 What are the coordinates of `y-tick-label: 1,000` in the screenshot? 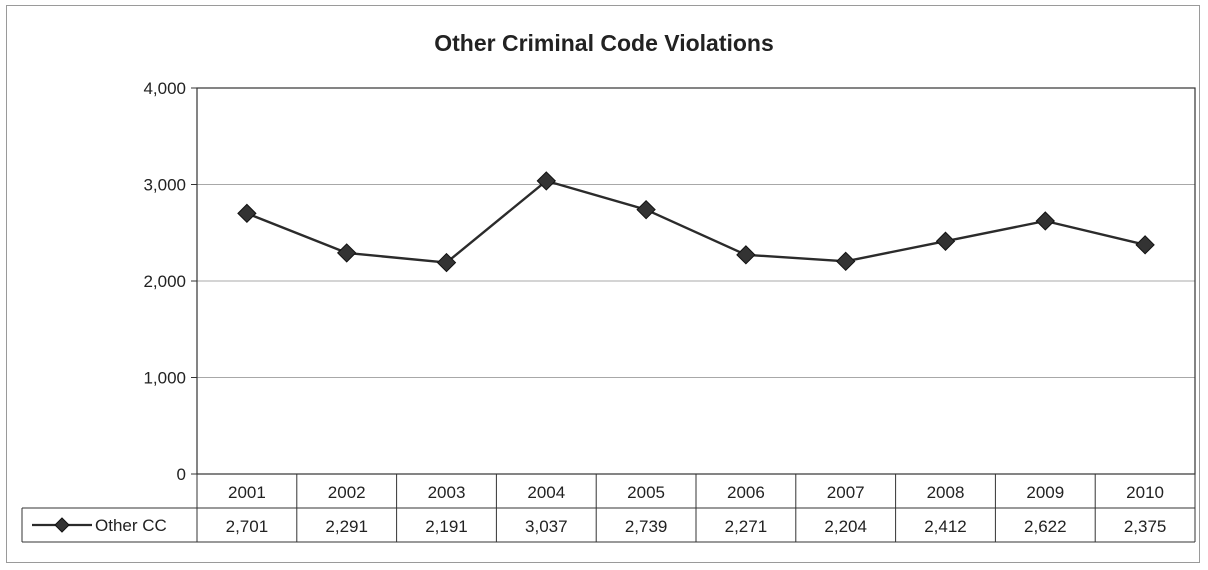 It's located at (164, 378).